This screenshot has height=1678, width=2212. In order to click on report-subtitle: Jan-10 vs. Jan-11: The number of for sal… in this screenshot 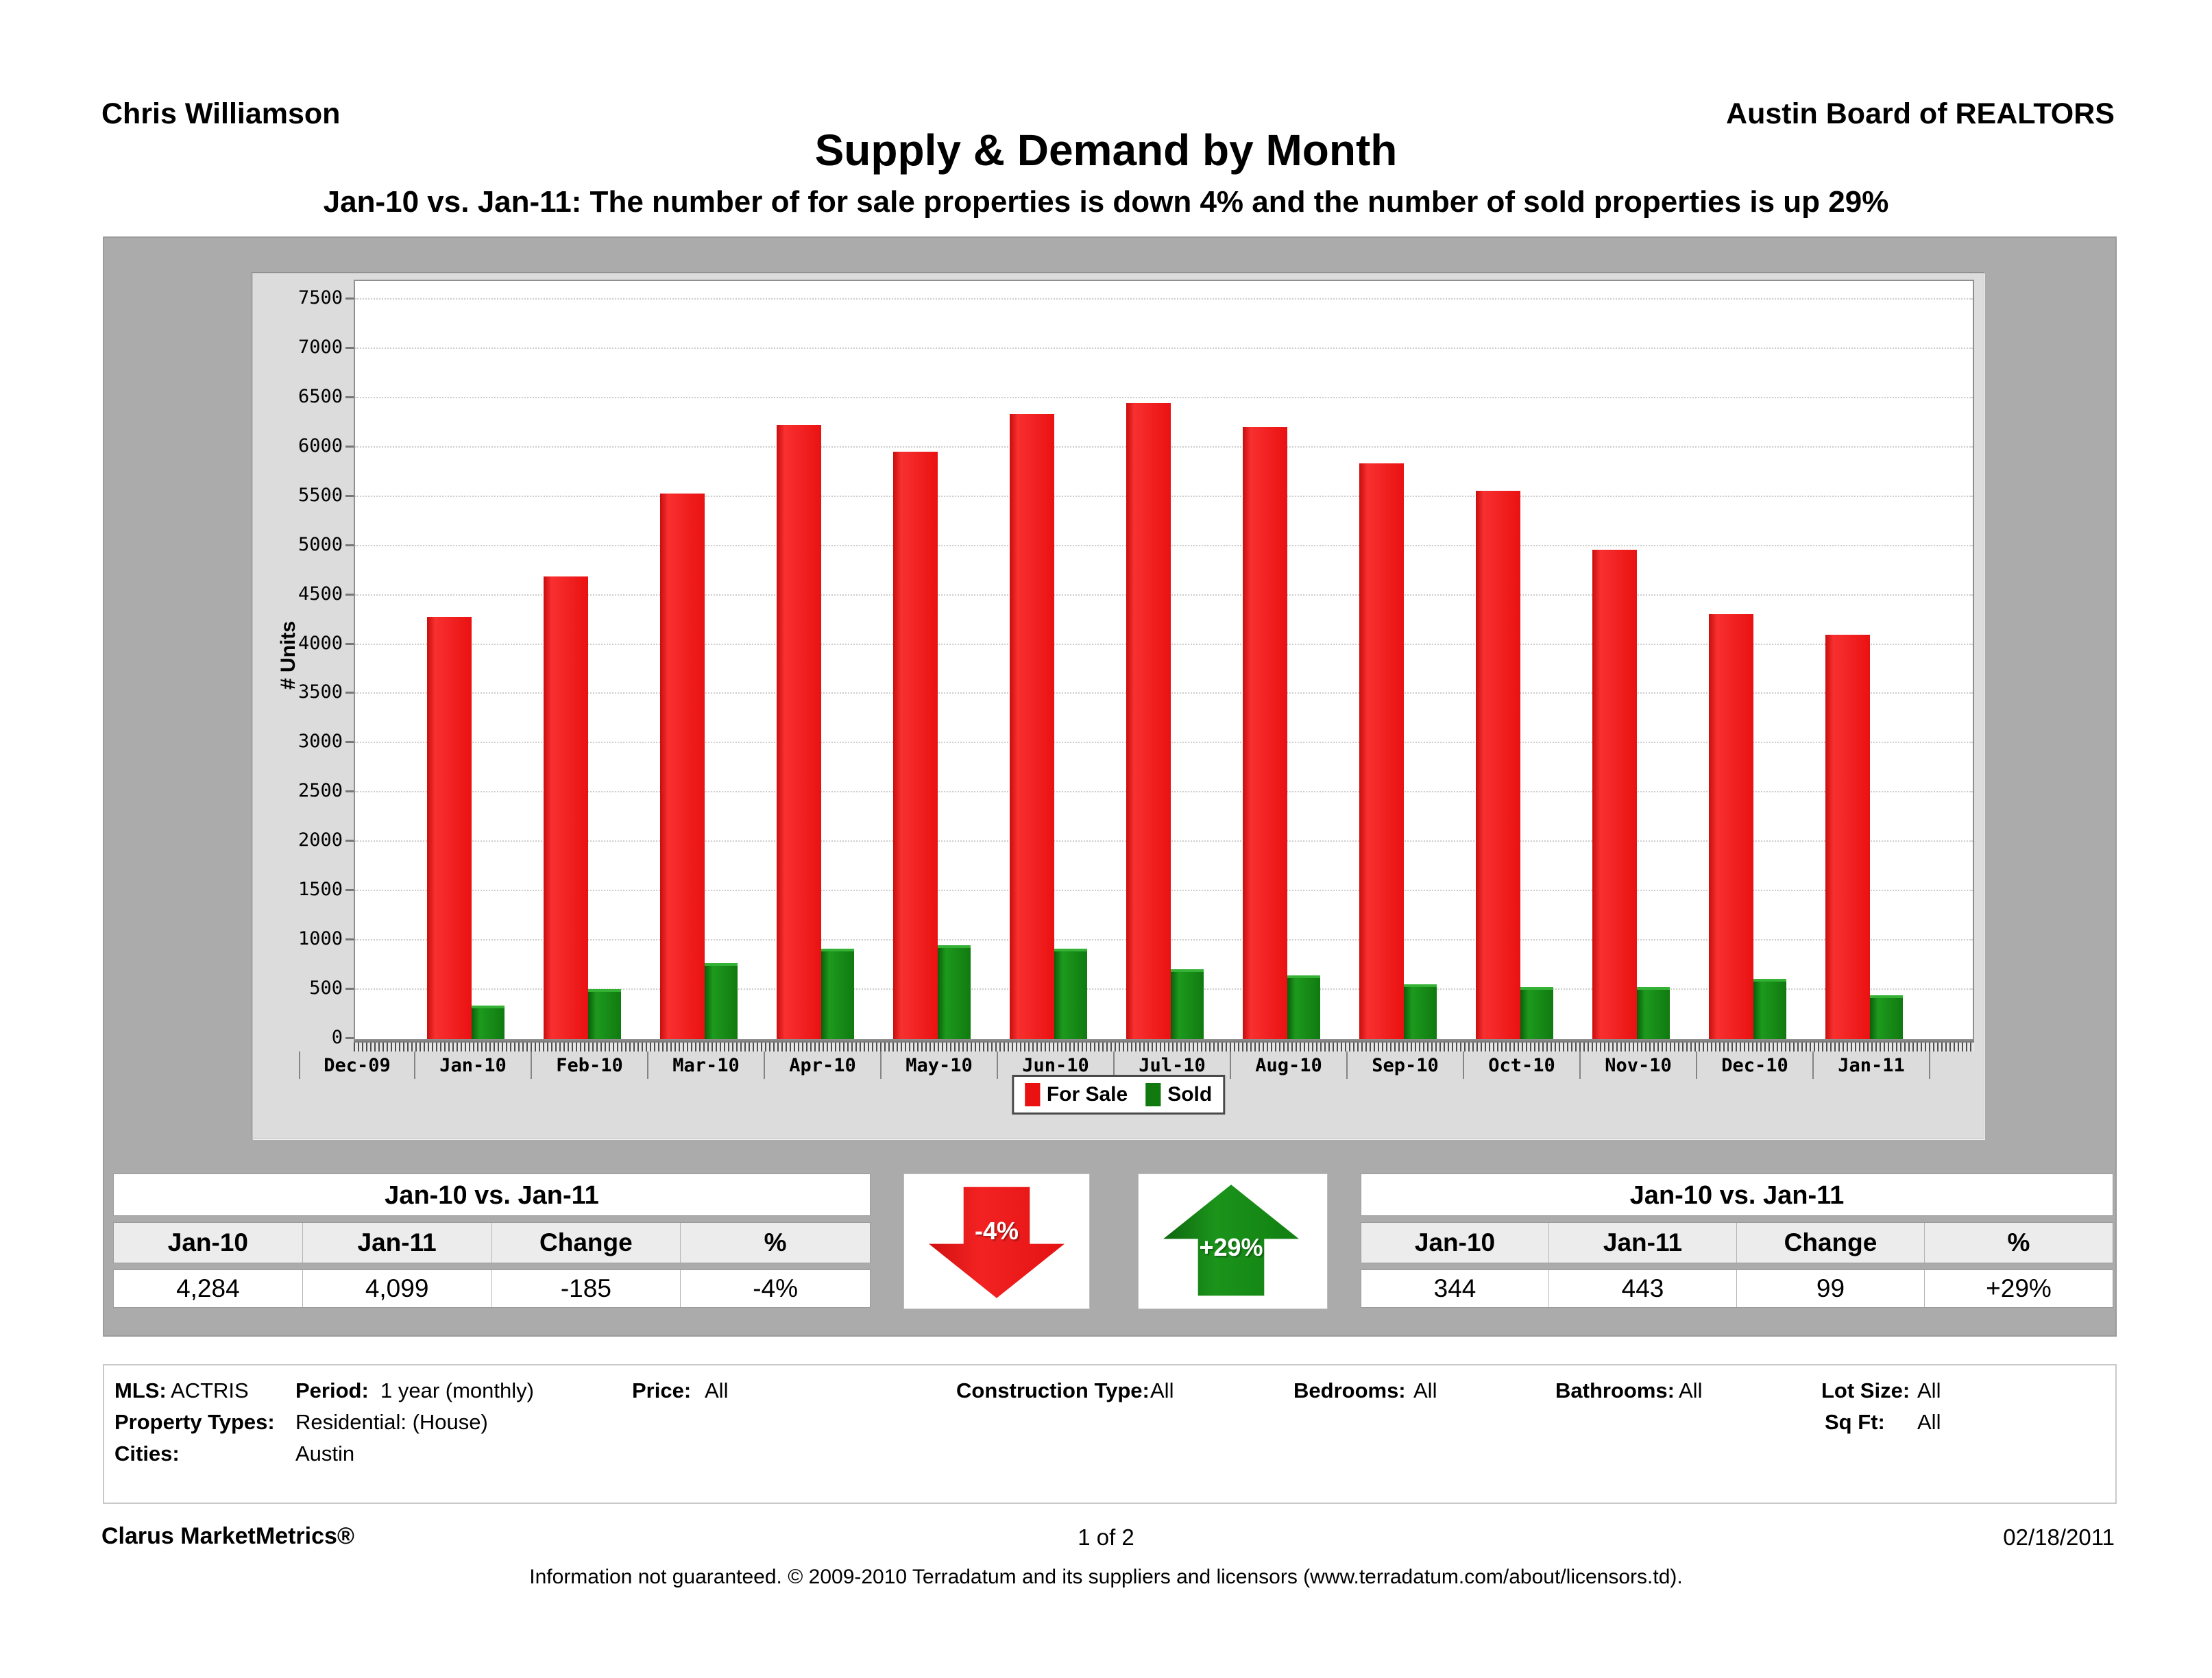, I will do `click(1106, 202)`.